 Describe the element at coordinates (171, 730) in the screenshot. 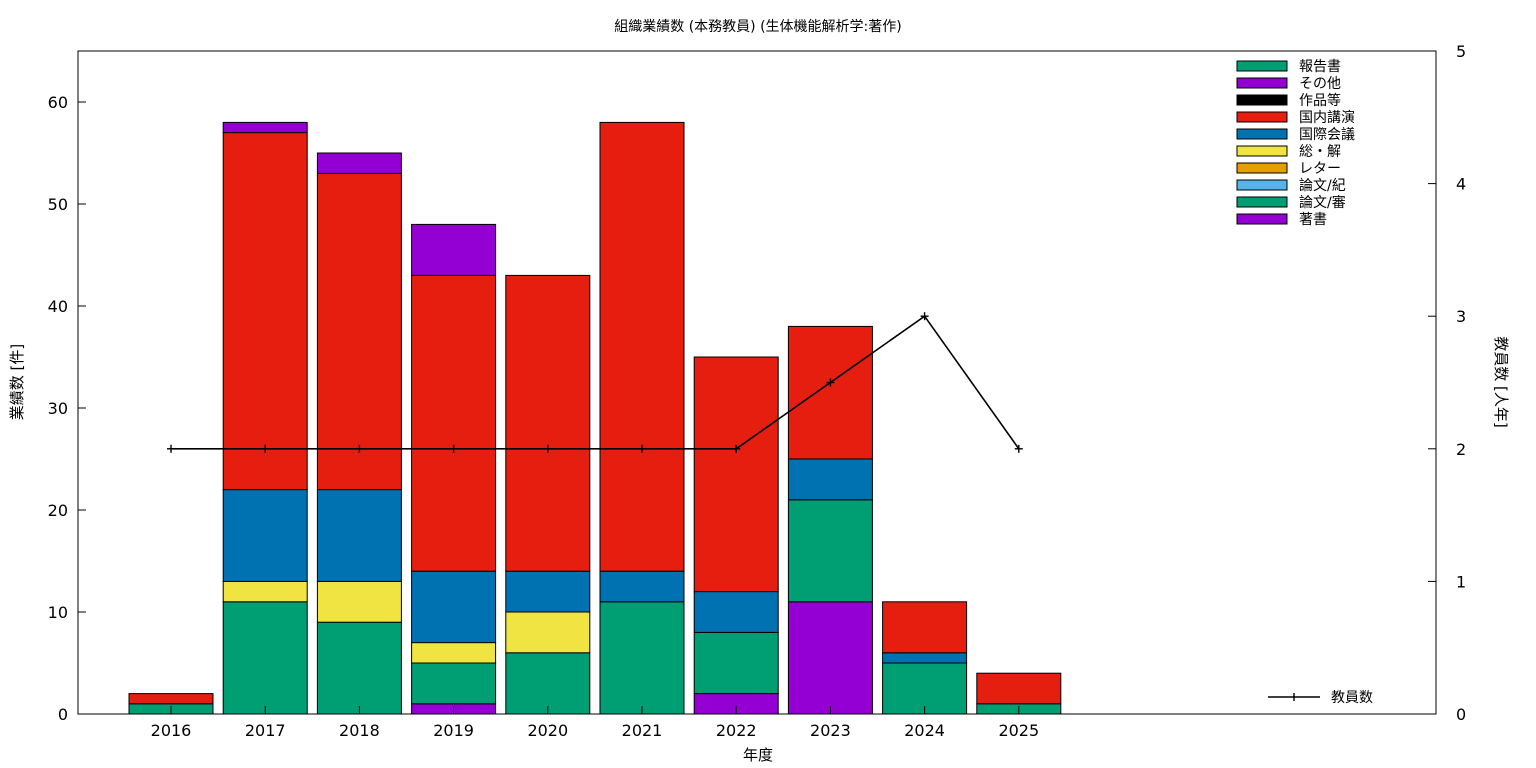

I see `x-tick-label-2016: 2016` at that location.